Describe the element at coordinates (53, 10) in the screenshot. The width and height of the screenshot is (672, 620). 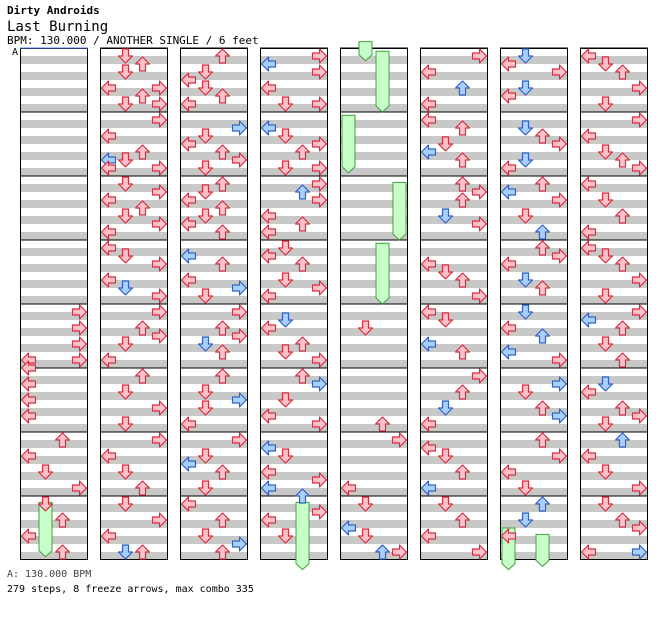
I see `song-artist: Dirty Androids` at that location.